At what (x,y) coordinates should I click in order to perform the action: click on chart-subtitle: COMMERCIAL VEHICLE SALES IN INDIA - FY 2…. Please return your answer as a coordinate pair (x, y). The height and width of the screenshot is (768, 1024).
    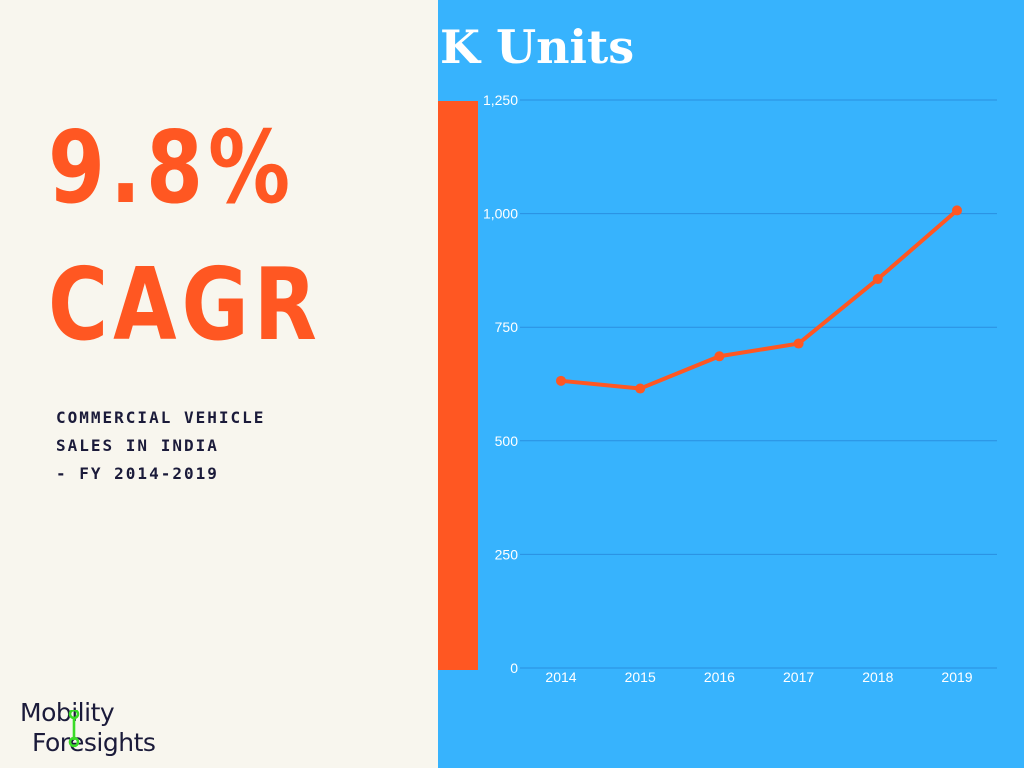
    Looking at the image, I should click on (226, 446).